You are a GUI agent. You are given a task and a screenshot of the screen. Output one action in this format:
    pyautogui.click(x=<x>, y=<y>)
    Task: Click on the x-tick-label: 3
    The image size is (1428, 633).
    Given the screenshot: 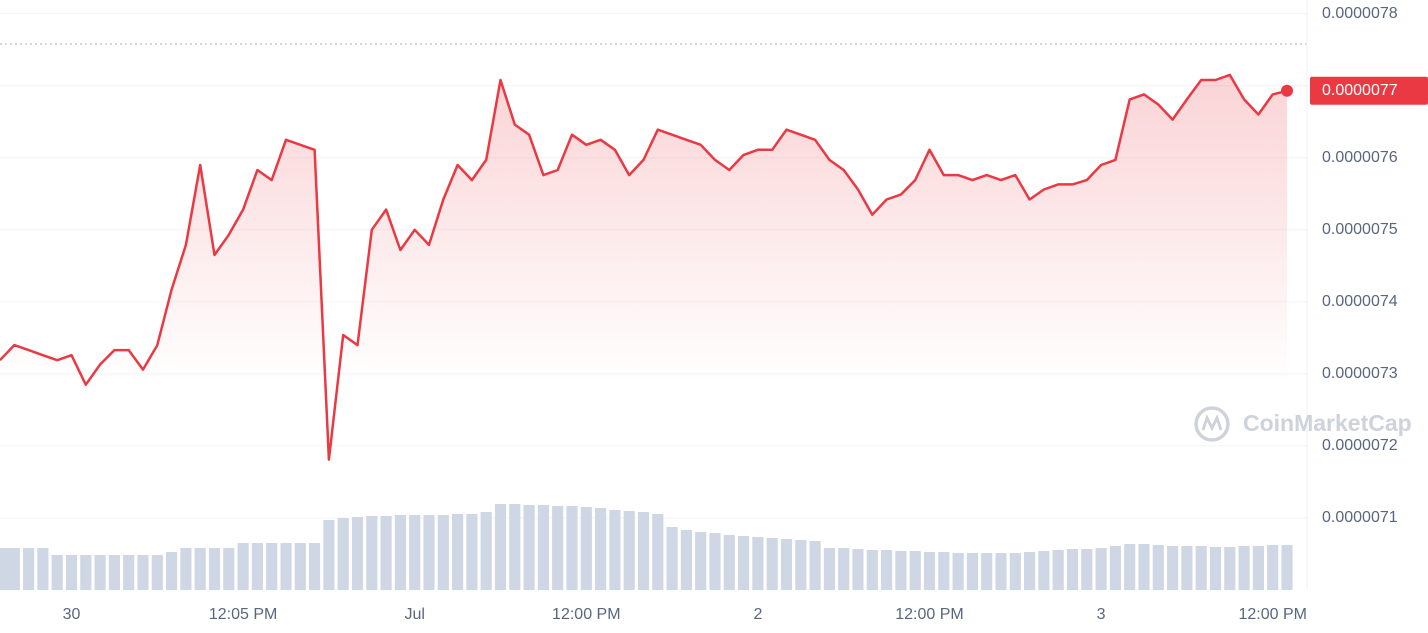 What is the action you would take?
    pyautogui.click(x=1101, y=614)
    